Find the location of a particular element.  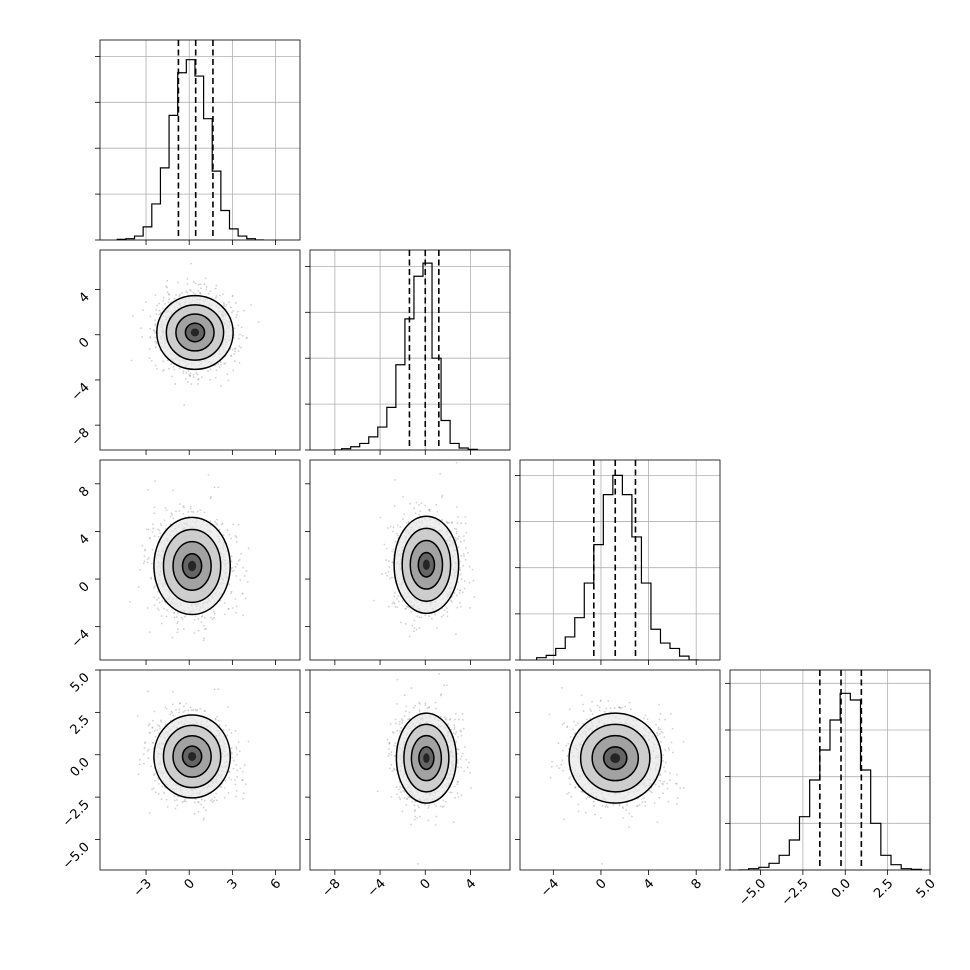

contour-line is located at coordinates (192, 756).